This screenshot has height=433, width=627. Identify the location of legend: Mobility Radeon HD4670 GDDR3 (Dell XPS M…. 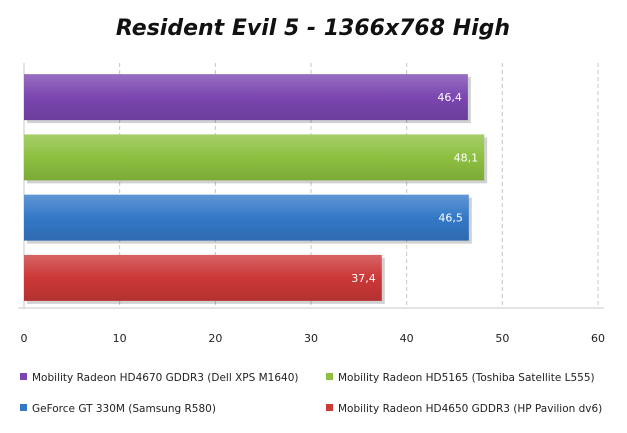
(311, 393).